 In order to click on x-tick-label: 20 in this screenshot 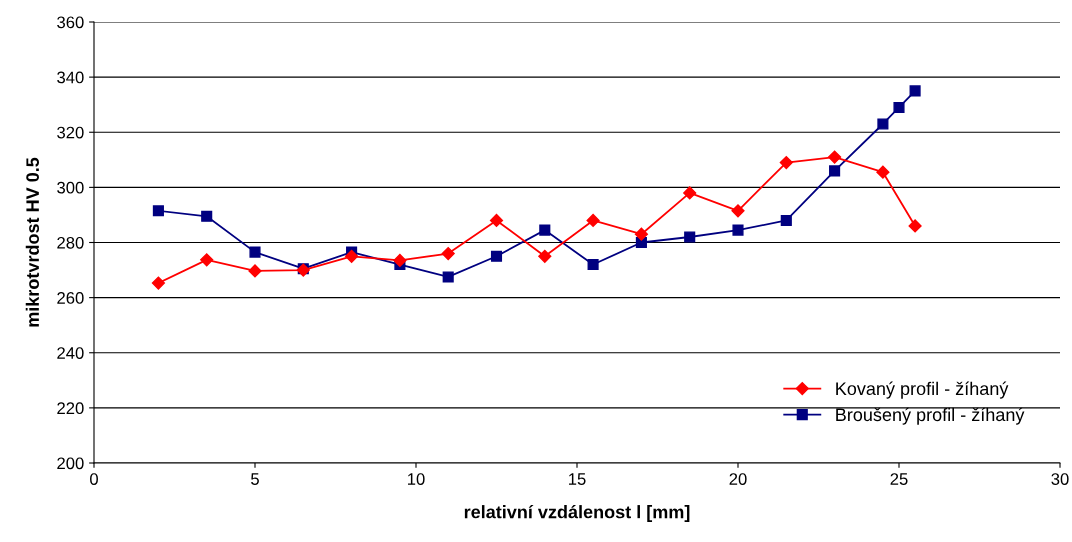, I will do `click(738, 479)`.